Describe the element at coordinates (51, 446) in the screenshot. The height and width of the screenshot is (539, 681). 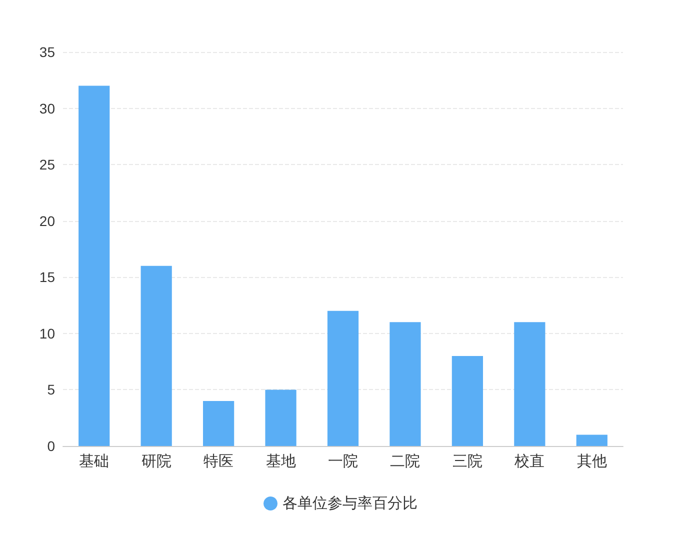
I see `y-tick-label: 0` at that location.